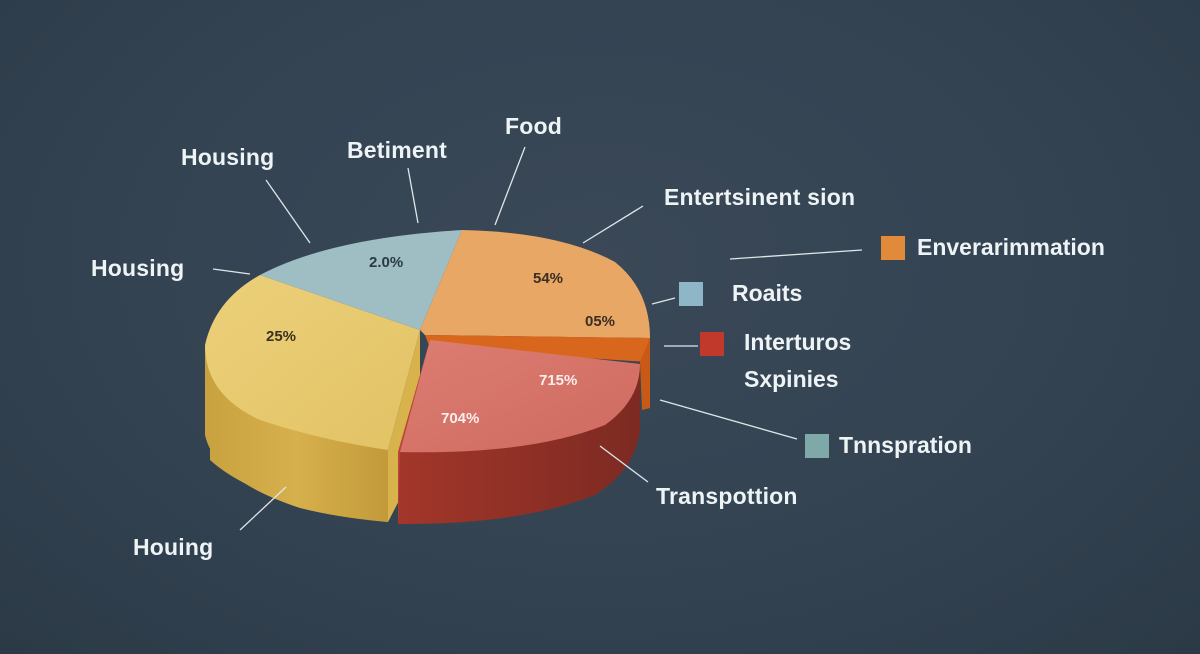  What do you see at coordinates (173, 547) in the screenshot?
I see `callout-label-houing-bottom: Houing` at bounding box center [173, 547].